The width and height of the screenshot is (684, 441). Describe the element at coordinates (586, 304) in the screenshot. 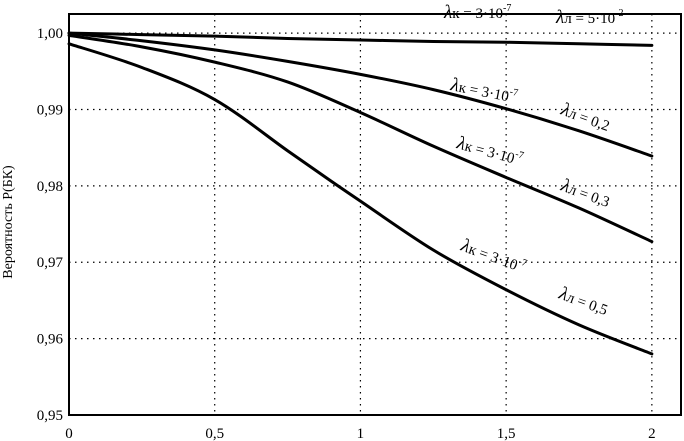

I see `annotation-text: л = 0,5` at that location.